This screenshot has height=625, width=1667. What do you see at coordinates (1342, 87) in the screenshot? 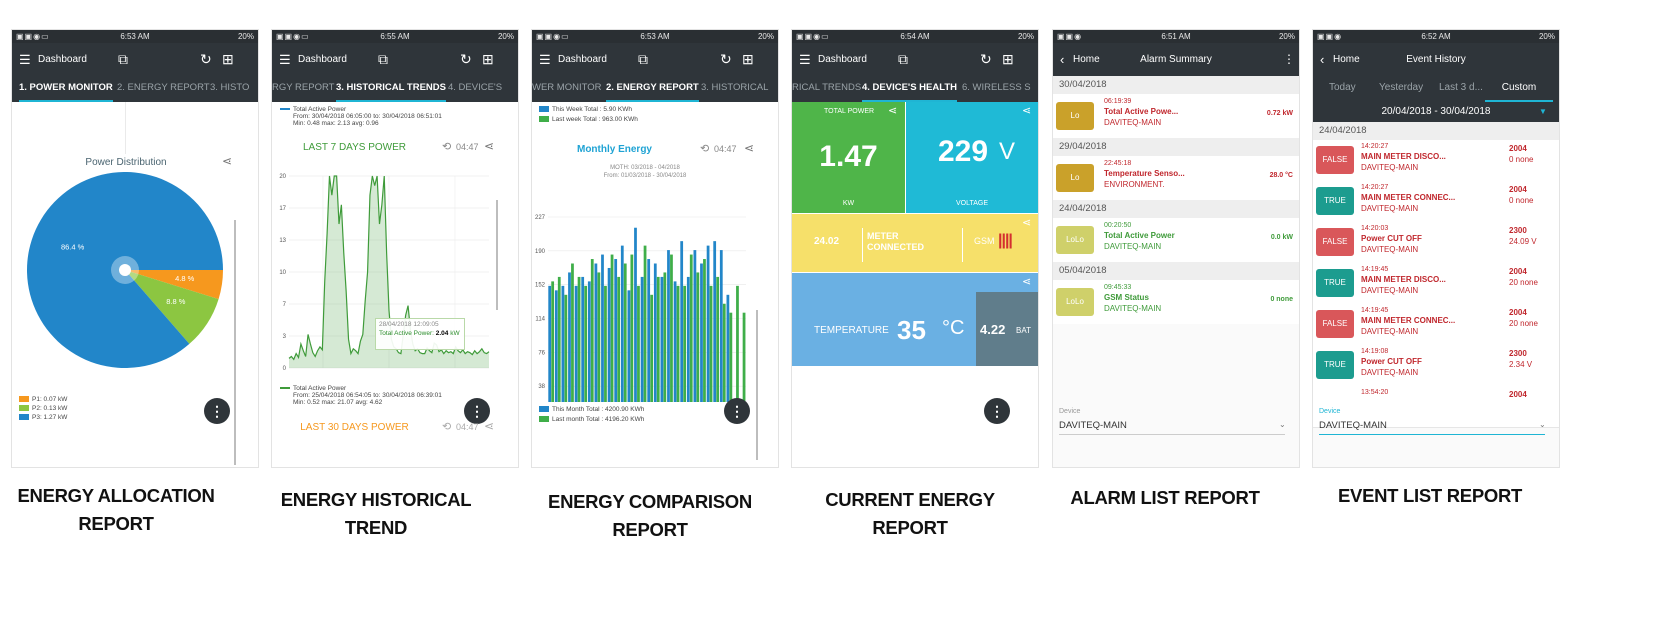
I see `tab-today: Today` at bounding box center [1342, 87].